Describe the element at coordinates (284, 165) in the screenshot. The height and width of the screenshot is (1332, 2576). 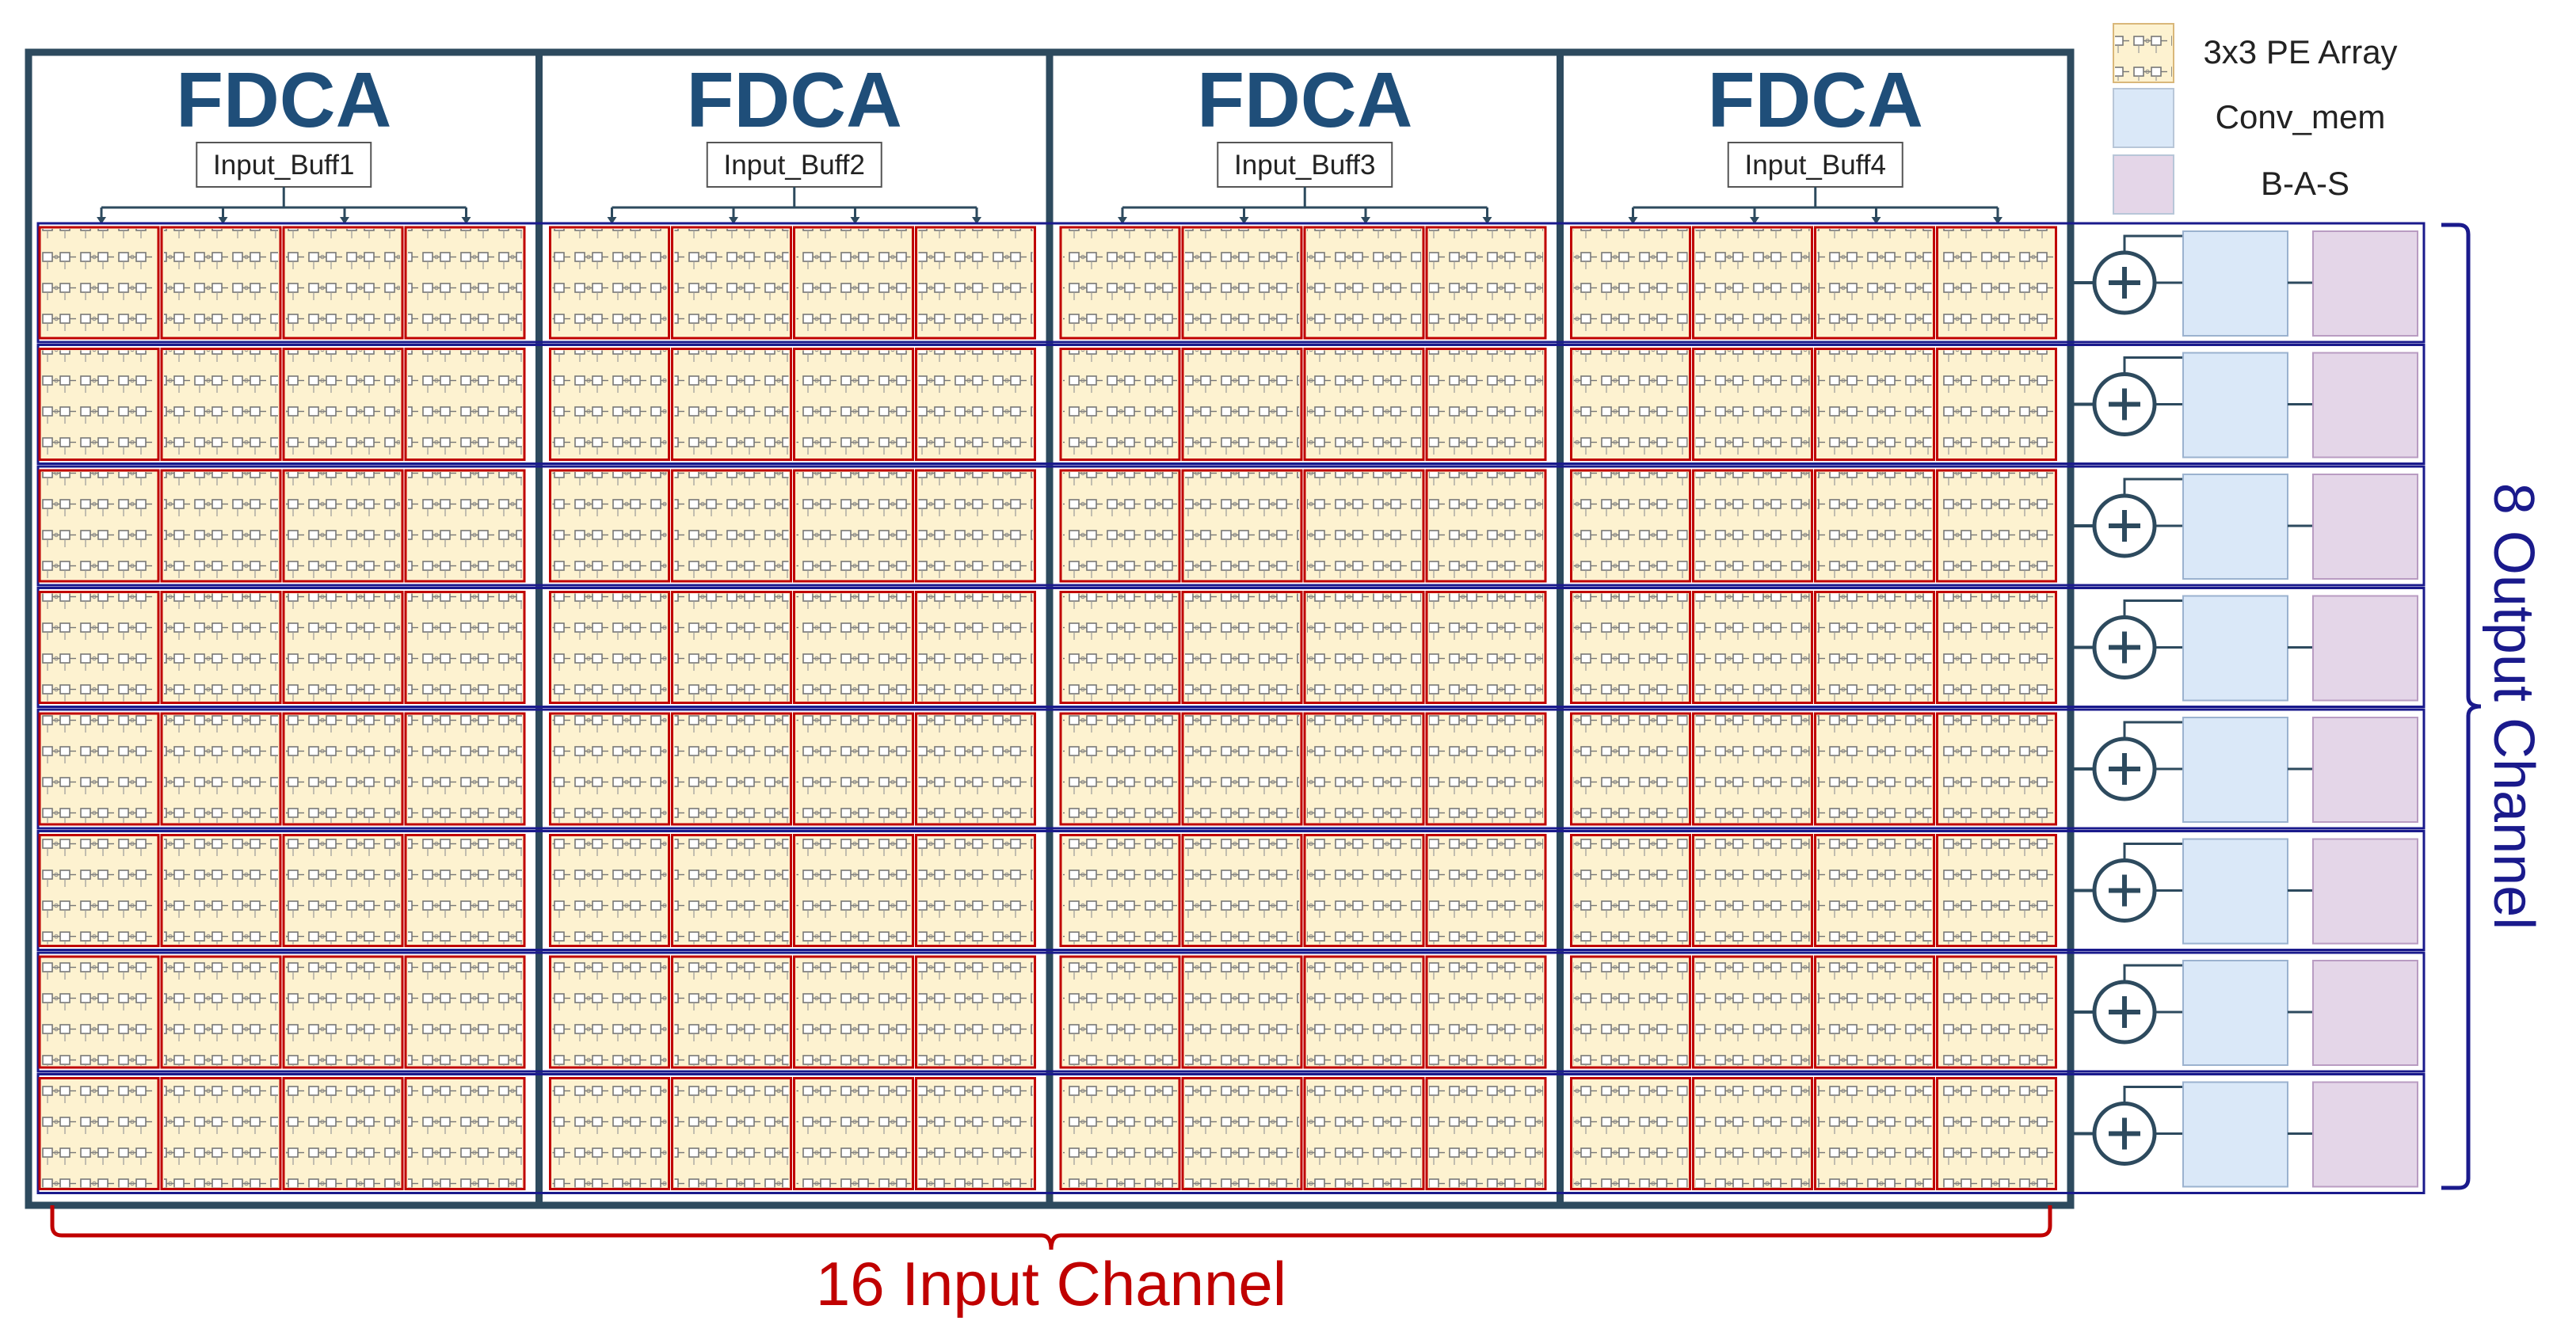
I see `input-buffer-label: Input_Buff1` at that location.